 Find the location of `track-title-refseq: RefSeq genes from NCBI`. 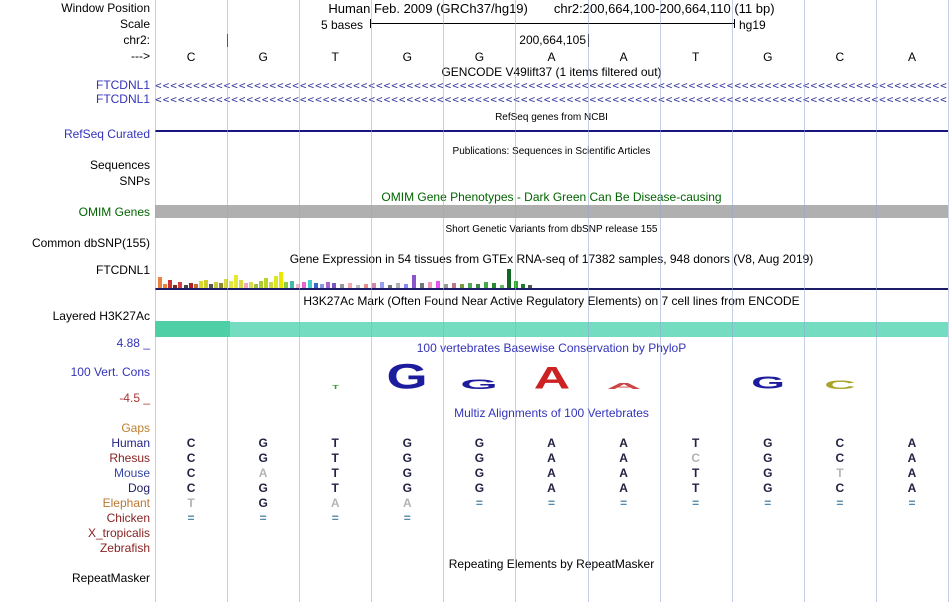

track-title-refseq: RefSeq genes from NCBI is located at coordinates (551, 117).